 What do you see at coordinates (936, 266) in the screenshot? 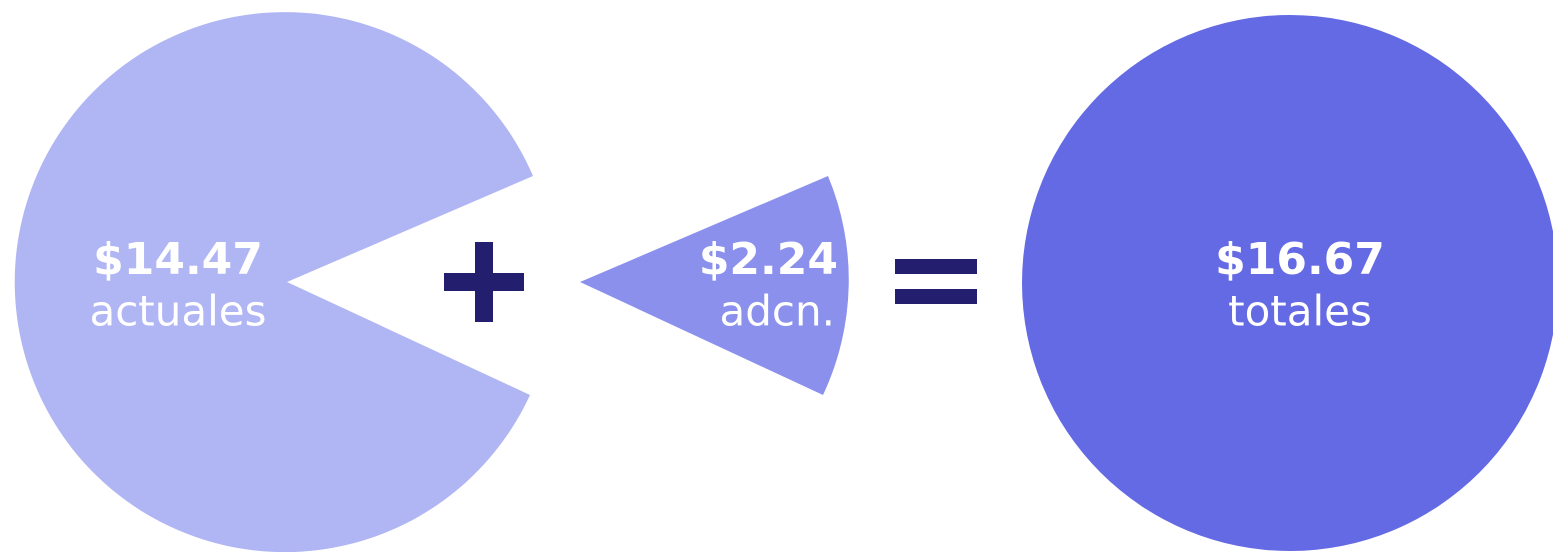
I see `equals-top` at bounding box center [936, 266].